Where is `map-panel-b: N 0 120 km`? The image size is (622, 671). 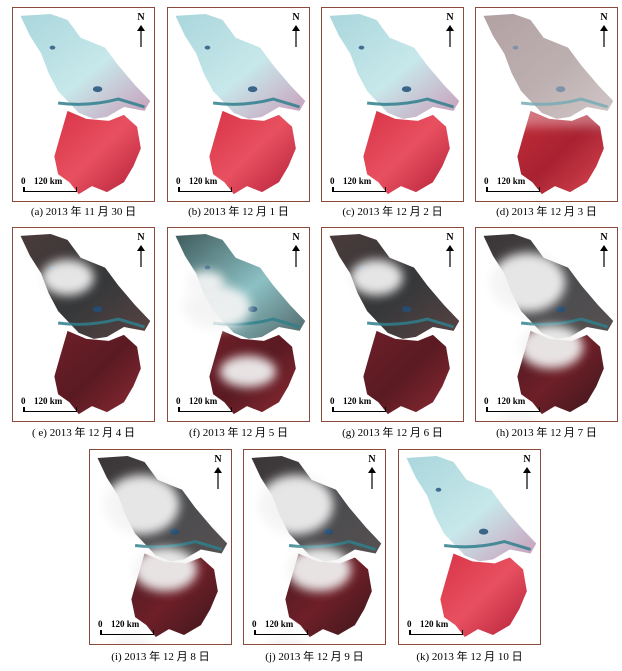
map-panel-b: N 0 120 km is located at coordinates (238, 104).